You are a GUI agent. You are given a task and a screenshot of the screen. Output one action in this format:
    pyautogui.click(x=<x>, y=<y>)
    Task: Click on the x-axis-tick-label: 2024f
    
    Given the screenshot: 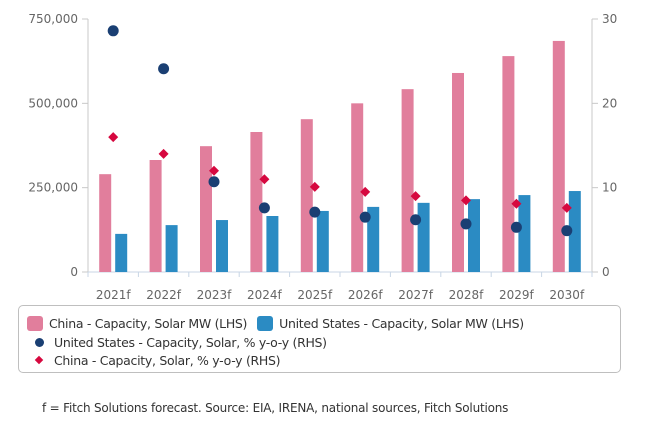 What is the action you would take?
    pyautogui.click(x=265, y=294)
    